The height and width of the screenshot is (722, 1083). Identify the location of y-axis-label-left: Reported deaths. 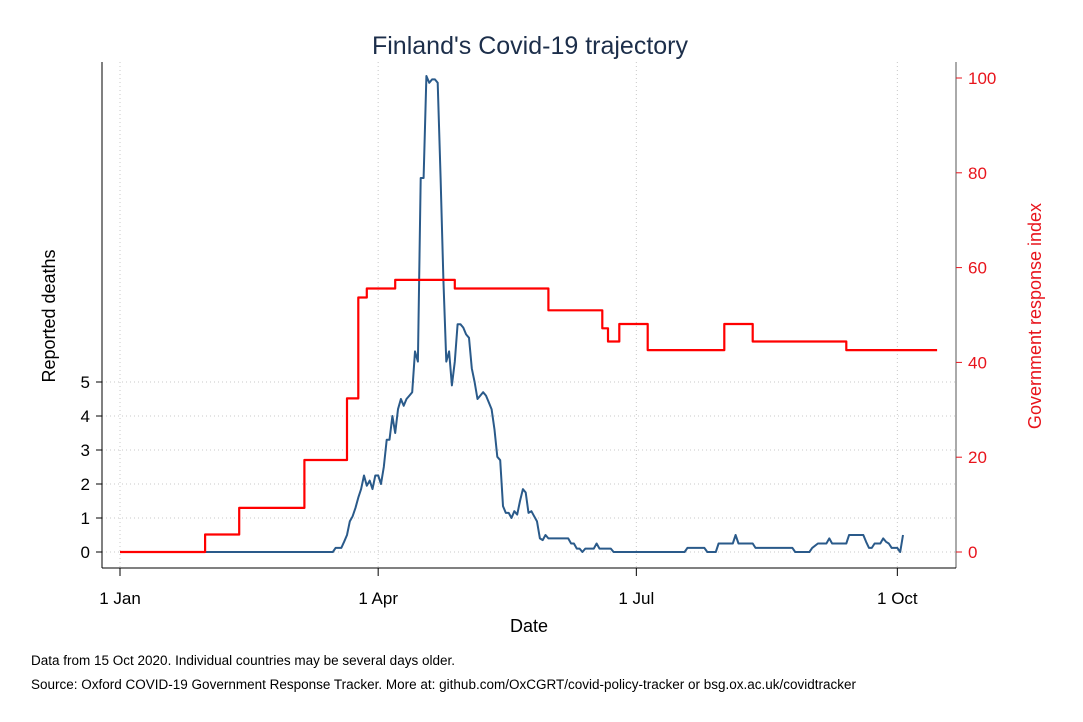
(49, 315).